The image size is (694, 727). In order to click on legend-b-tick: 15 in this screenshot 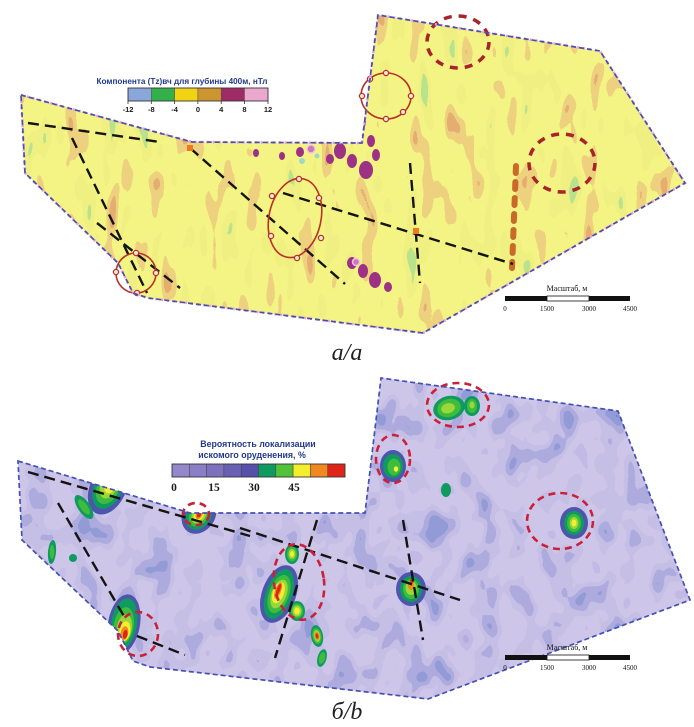, I will do `click(214, 488)`.